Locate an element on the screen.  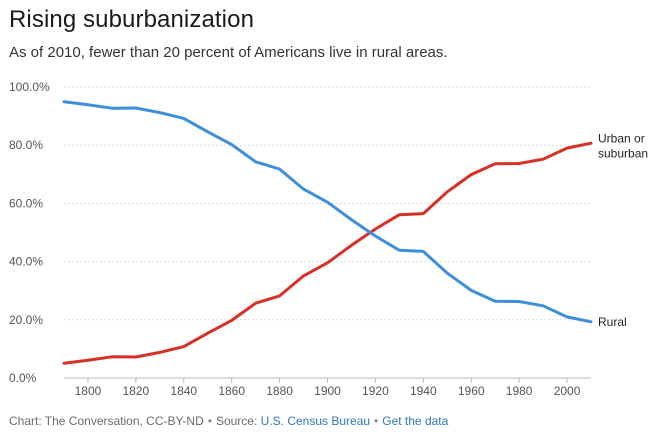
x-tick-label: 1840 is located at coordinates (183, 391).